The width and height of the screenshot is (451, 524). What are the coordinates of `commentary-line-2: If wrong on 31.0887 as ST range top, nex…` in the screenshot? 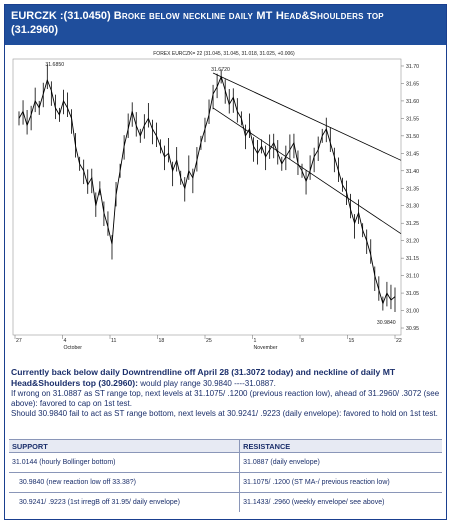 It's located at (225, 398).